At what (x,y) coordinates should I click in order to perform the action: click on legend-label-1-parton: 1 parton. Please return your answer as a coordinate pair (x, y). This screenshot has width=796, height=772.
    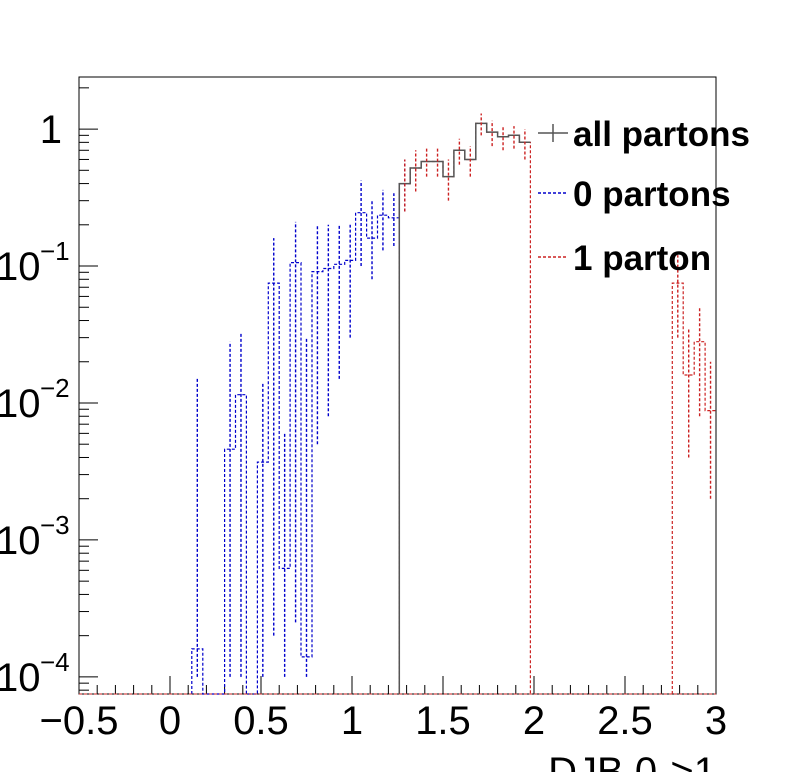
    Looking at the image, I should click on (642, 258).